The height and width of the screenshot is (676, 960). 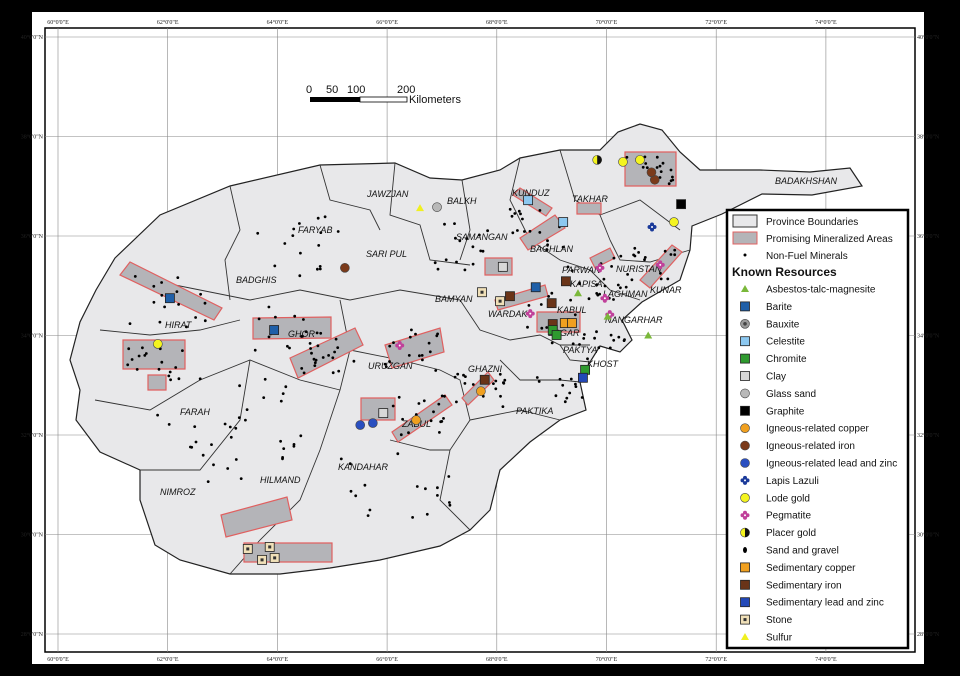 I want to click on province-label: GHAZNI, so click(x=485, y=369).